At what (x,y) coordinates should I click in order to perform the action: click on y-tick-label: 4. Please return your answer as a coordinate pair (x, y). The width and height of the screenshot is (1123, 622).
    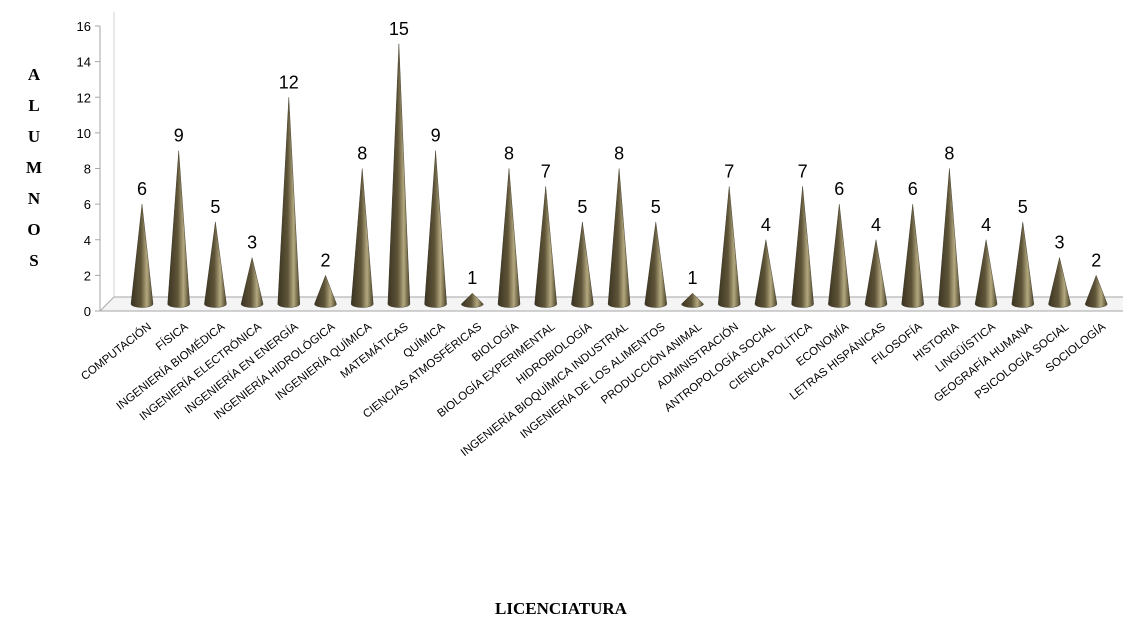
    Looking at the image, I should click on (87, 240).